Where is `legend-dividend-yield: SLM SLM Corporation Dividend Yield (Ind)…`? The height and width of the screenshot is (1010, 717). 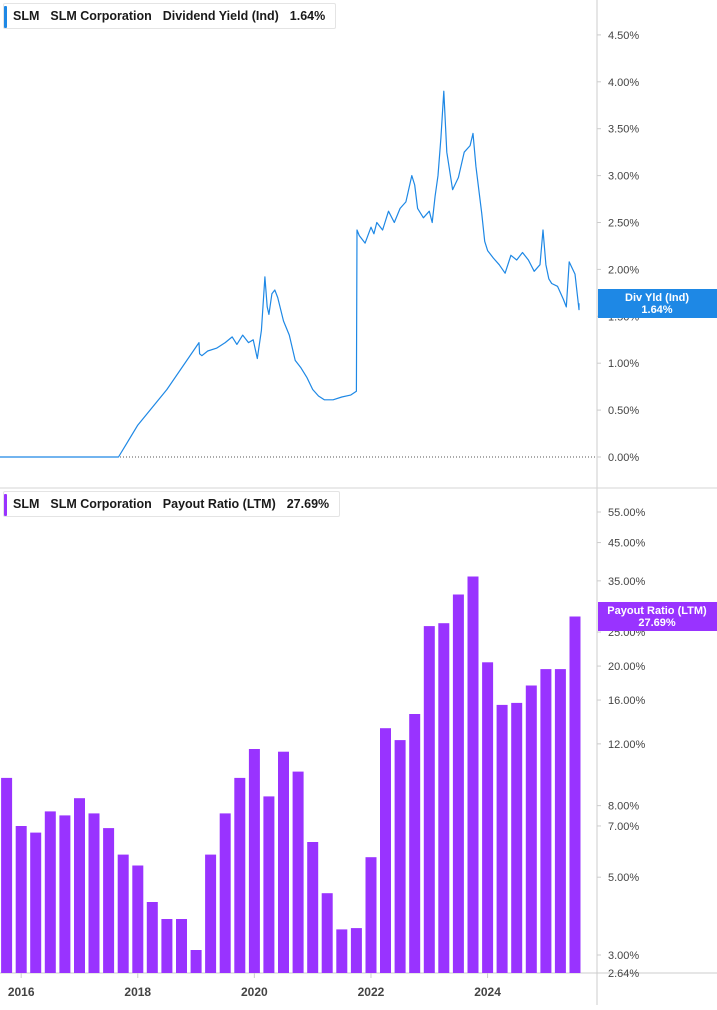 legend-dividend-yield: SLM SLM Corporation Dividend Yield (Ind)… is located at coordinates (170, 16).